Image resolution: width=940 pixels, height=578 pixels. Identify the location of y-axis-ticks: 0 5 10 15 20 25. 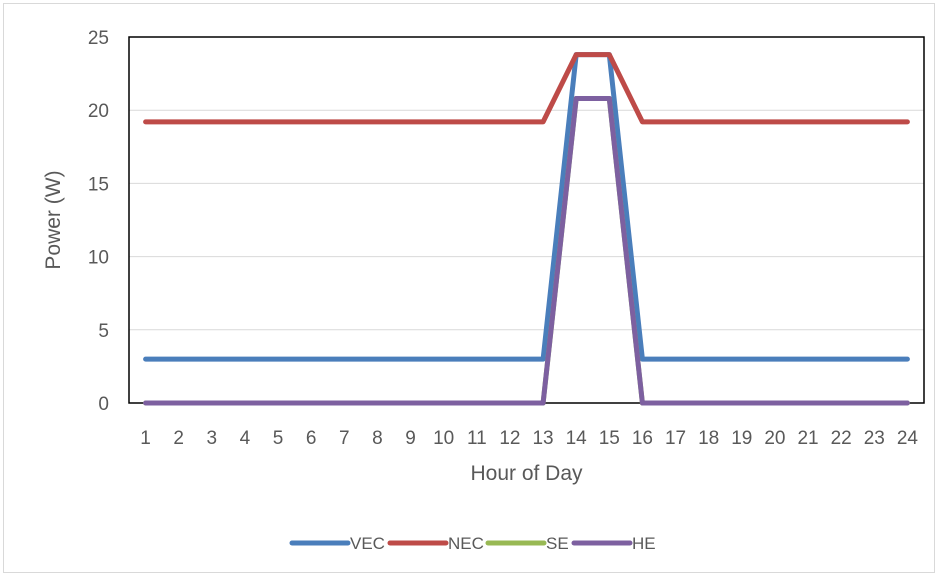
(98, 221).